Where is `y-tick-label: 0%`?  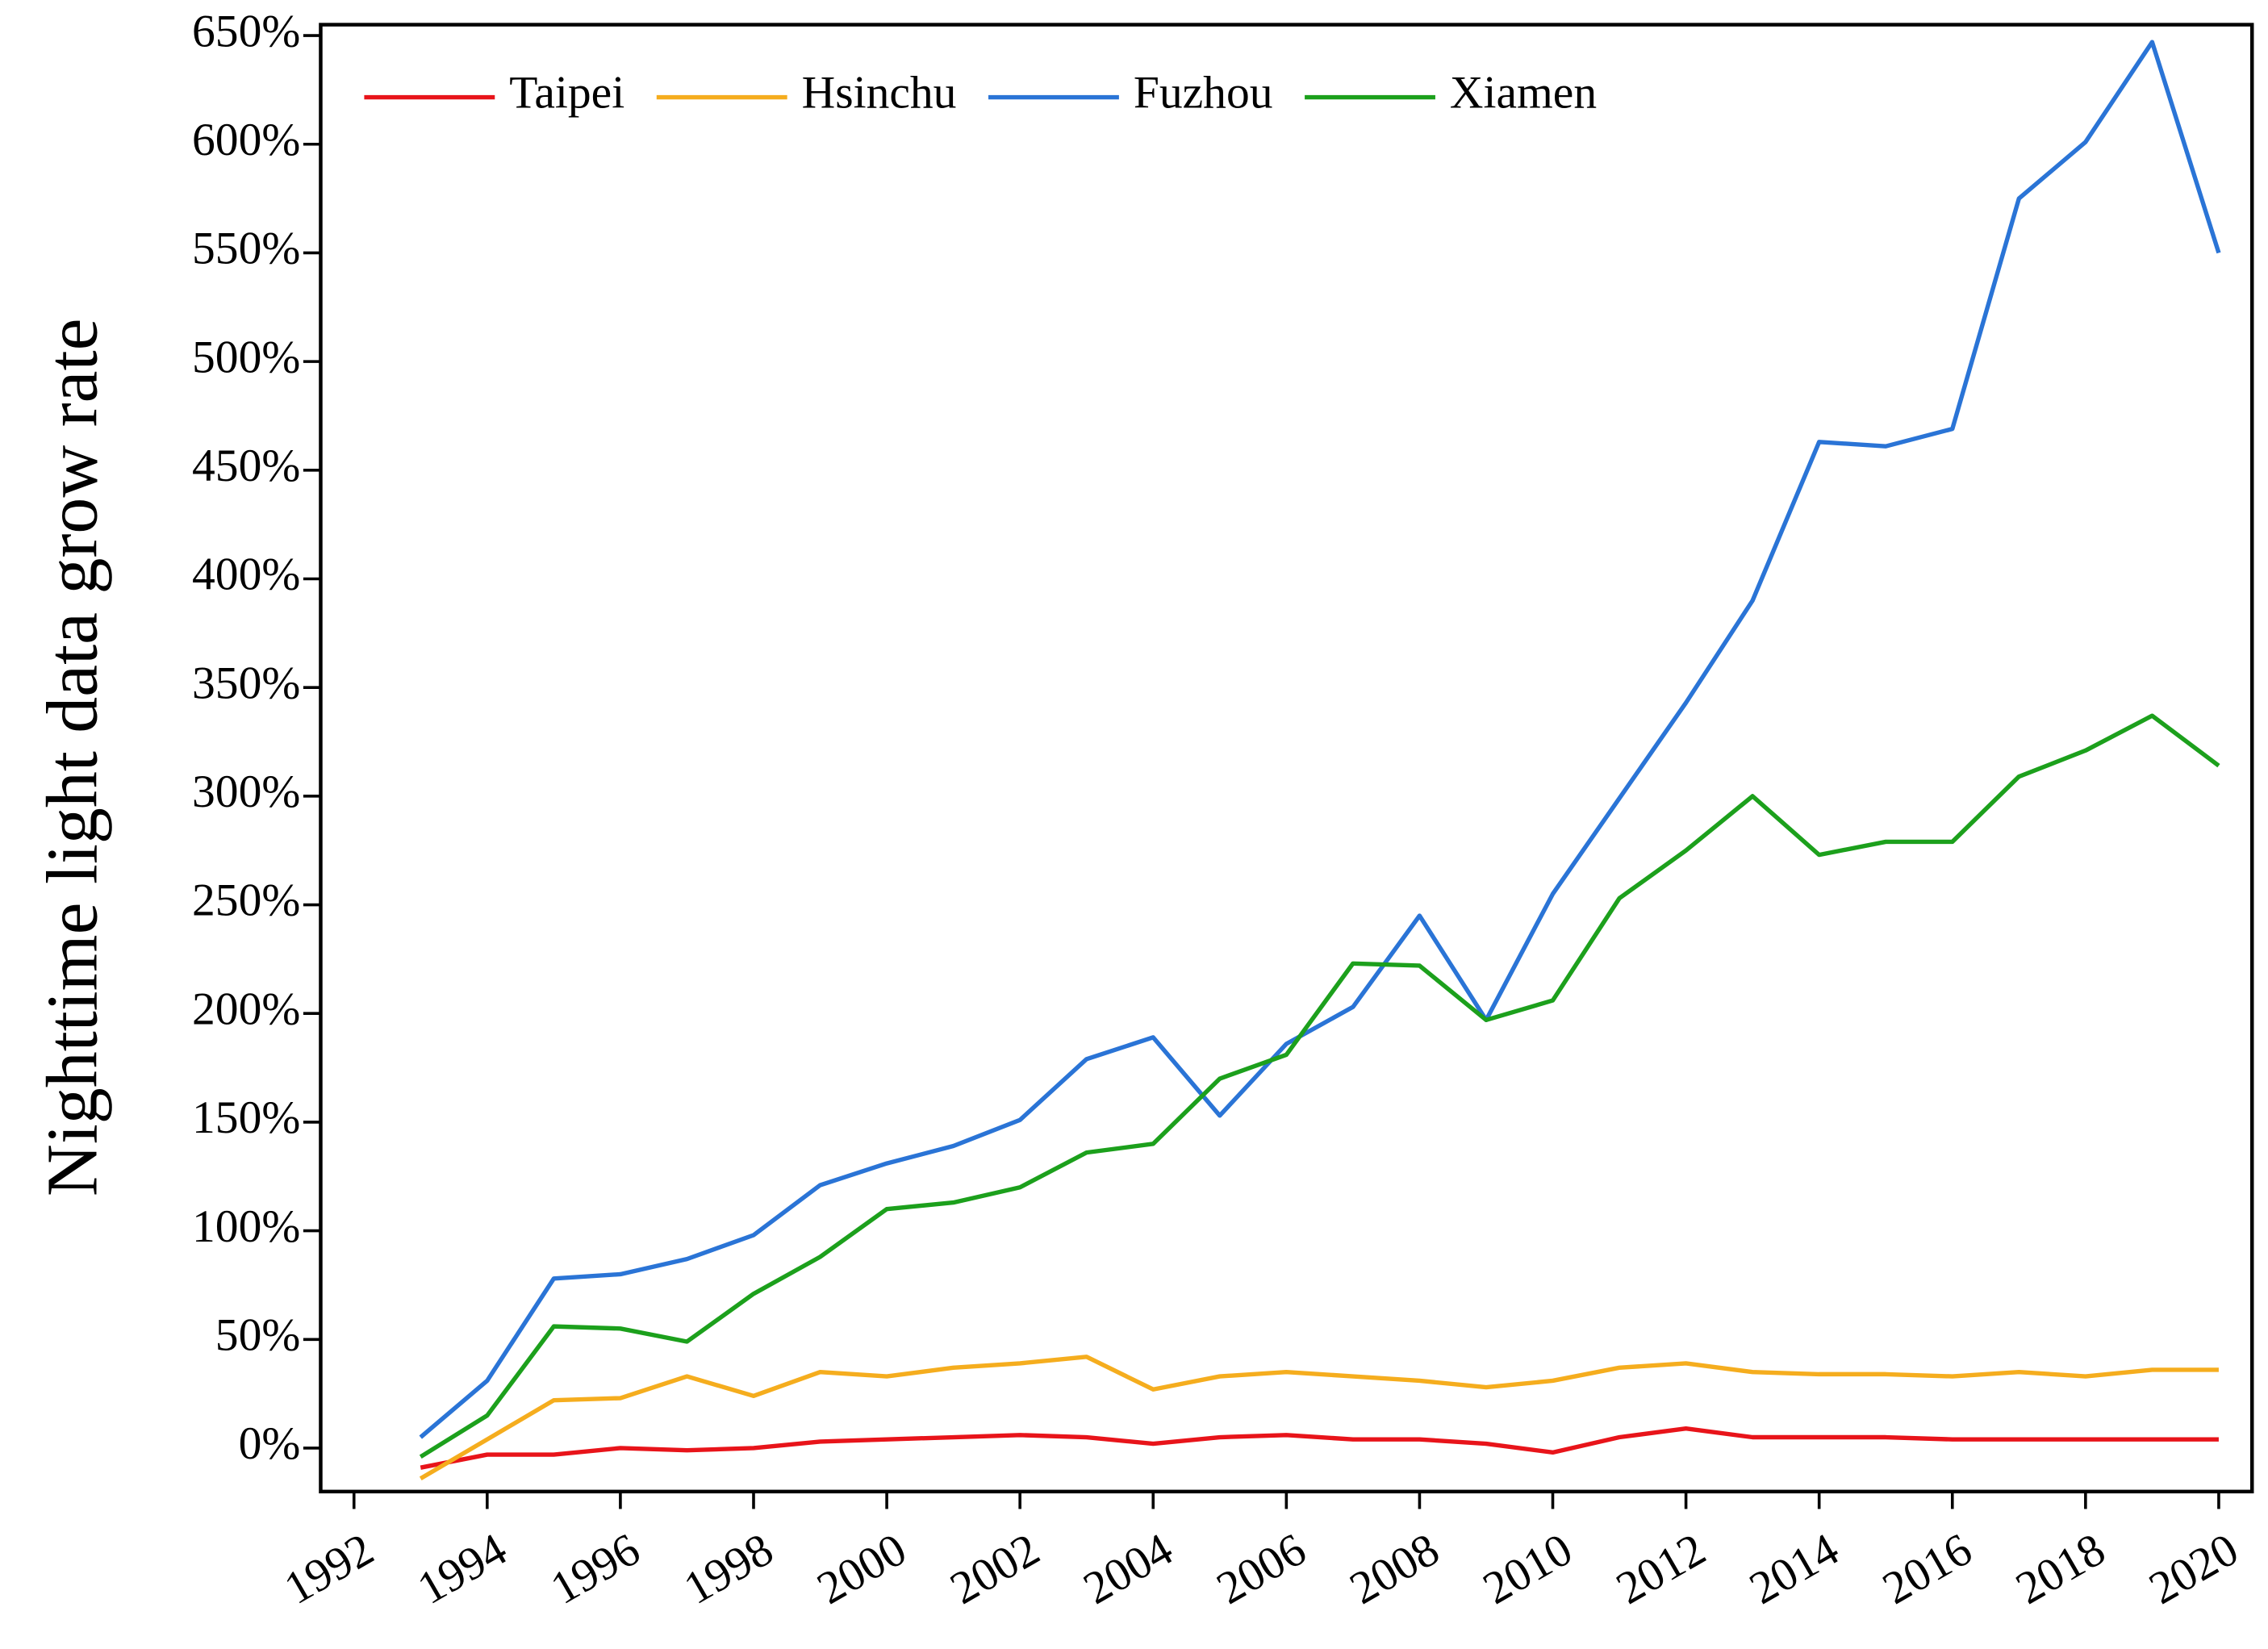
y-tick-label: 0% is located at coordinates (270, 1444).